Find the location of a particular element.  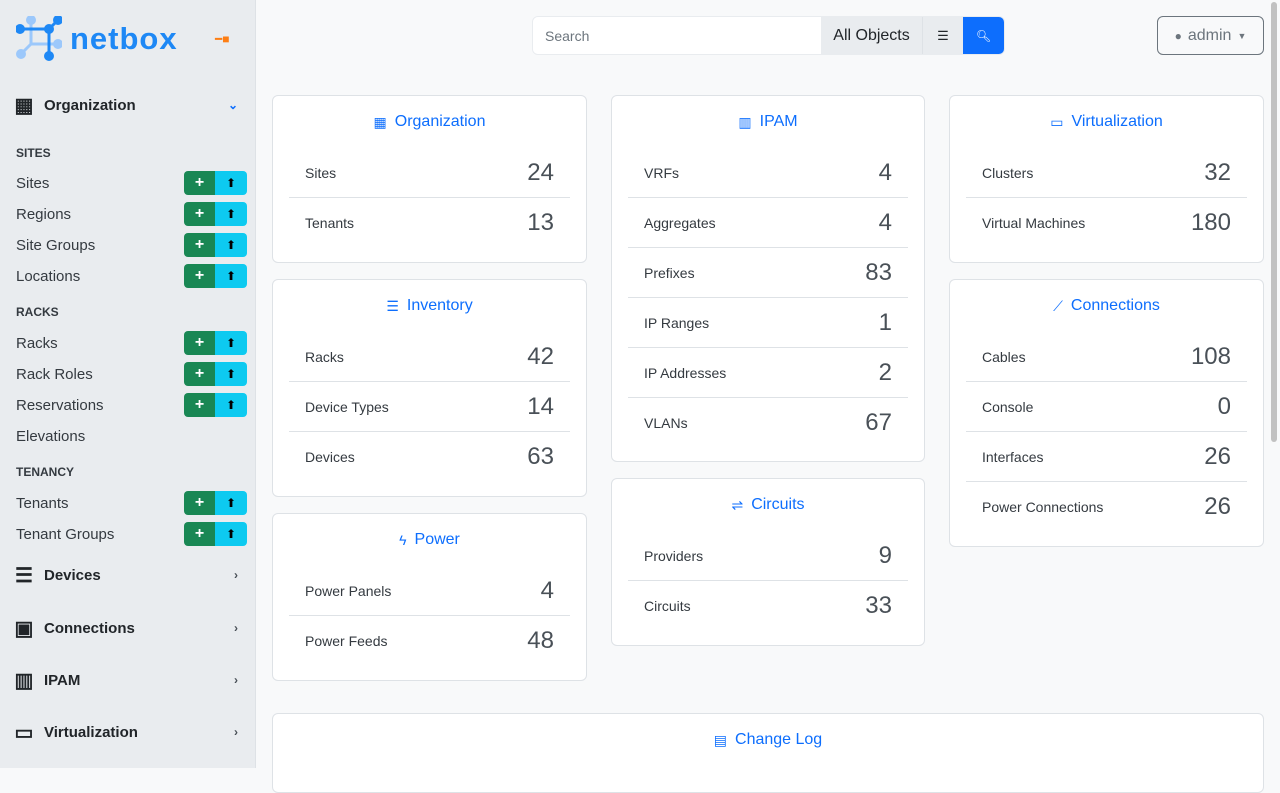

sidebar-group-label: IPAM is located at coordinates (62, 680).